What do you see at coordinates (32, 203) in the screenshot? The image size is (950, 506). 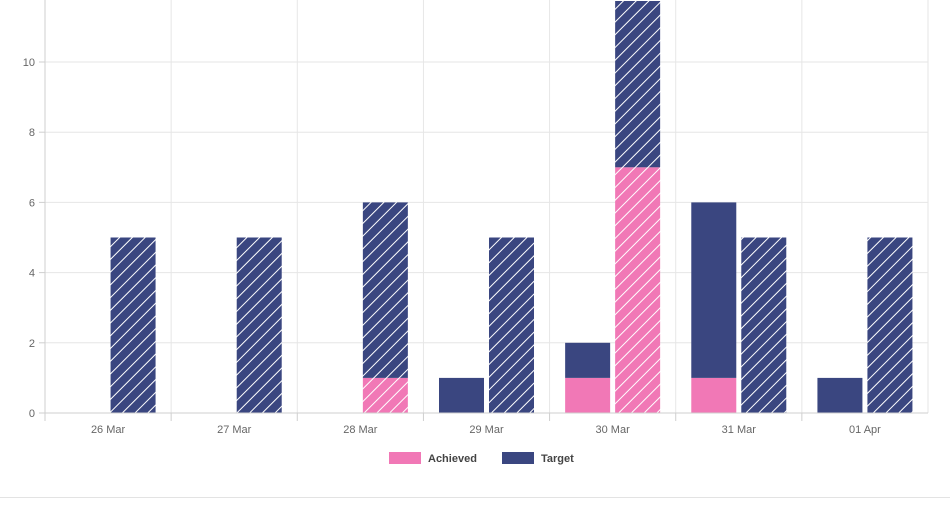 I see `y-tick-label: 6` at bounding box center [32, 203].